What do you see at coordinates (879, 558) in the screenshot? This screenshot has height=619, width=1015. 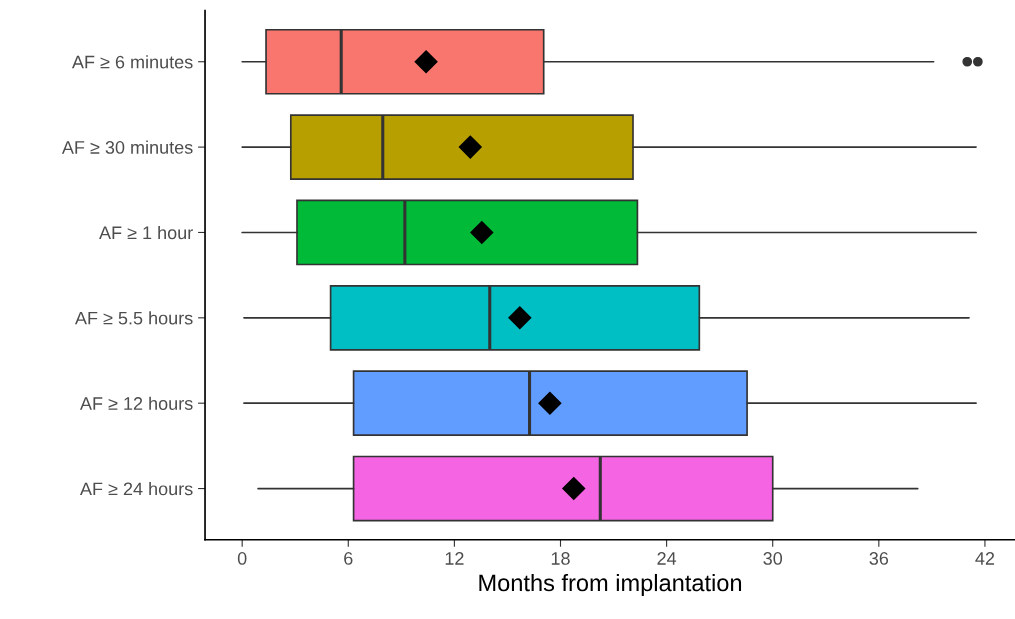 I see `x-tick-label: 36` at bounding box center [879, 558].